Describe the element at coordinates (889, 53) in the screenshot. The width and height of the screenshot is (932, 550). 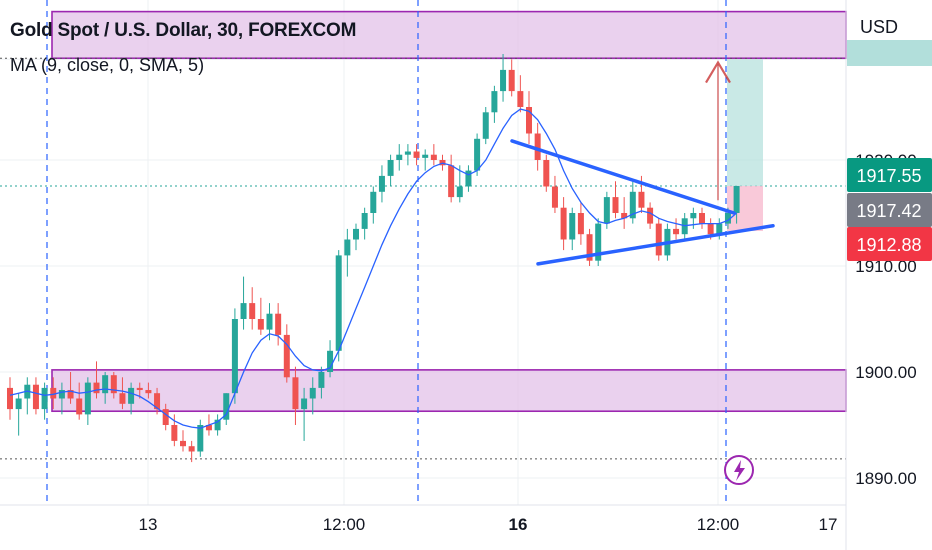
I see `target-price-tag` at that location.